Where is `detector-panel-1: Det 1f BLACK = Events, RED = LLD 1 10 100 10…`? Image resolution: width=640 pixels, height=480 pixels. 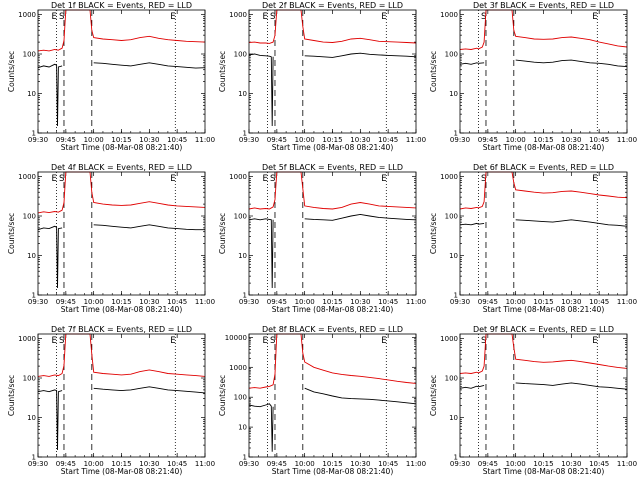
detector-panel-1: Det 1f BLACK = Events, RED = LLD 1 10 100 10… is located at coordinates (111, 76).